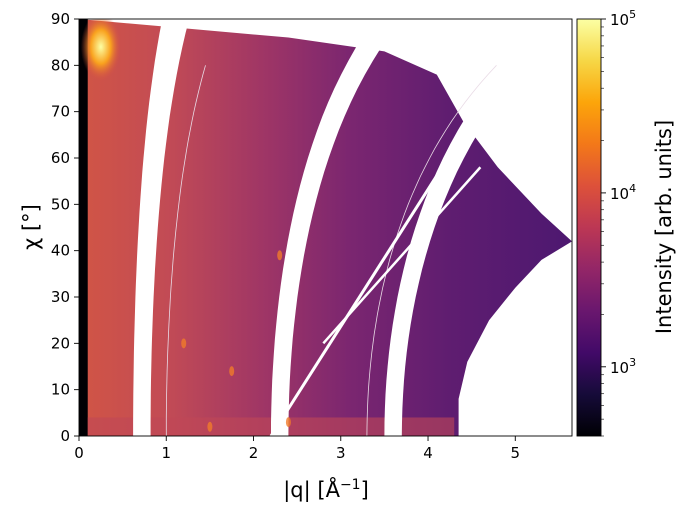 This screenshot has height=513, width=687. What do you see at coordinates (254, 453) in the screenshot?
I see `x-tick-label: 2` at bounding box center [254, 453].